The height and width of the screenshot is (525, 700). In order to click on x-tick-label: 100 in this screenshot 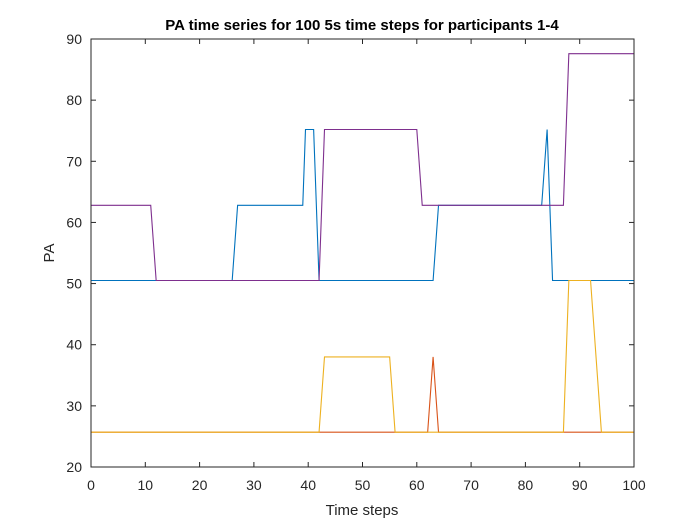, I will do `click(634, 485)`.